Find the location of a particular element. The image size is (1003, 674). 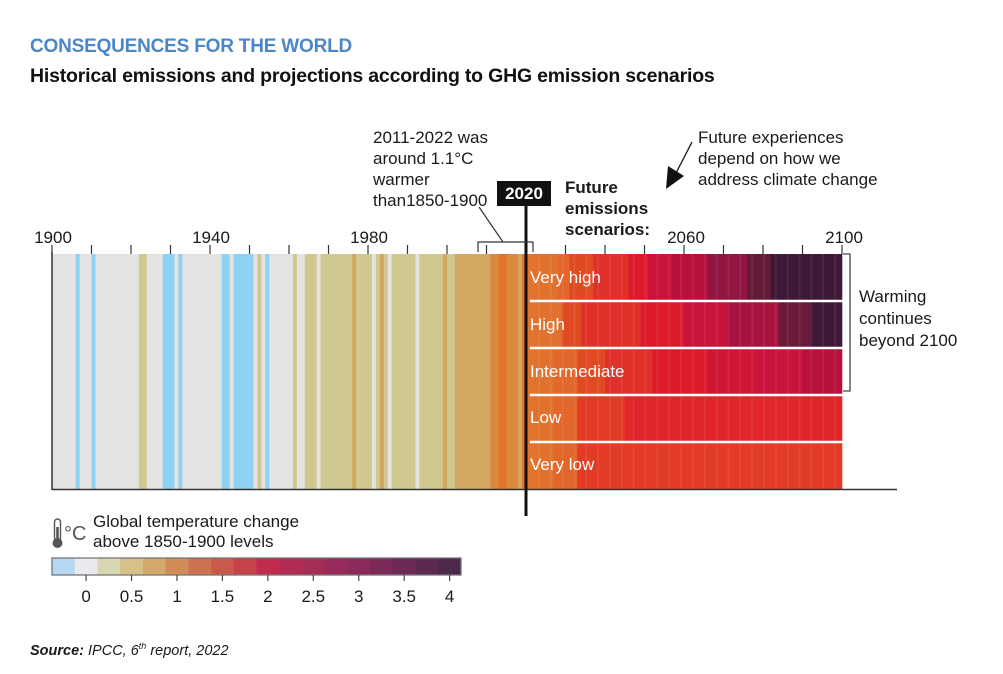

stripe-1996 is located at coordinates (433, 371).